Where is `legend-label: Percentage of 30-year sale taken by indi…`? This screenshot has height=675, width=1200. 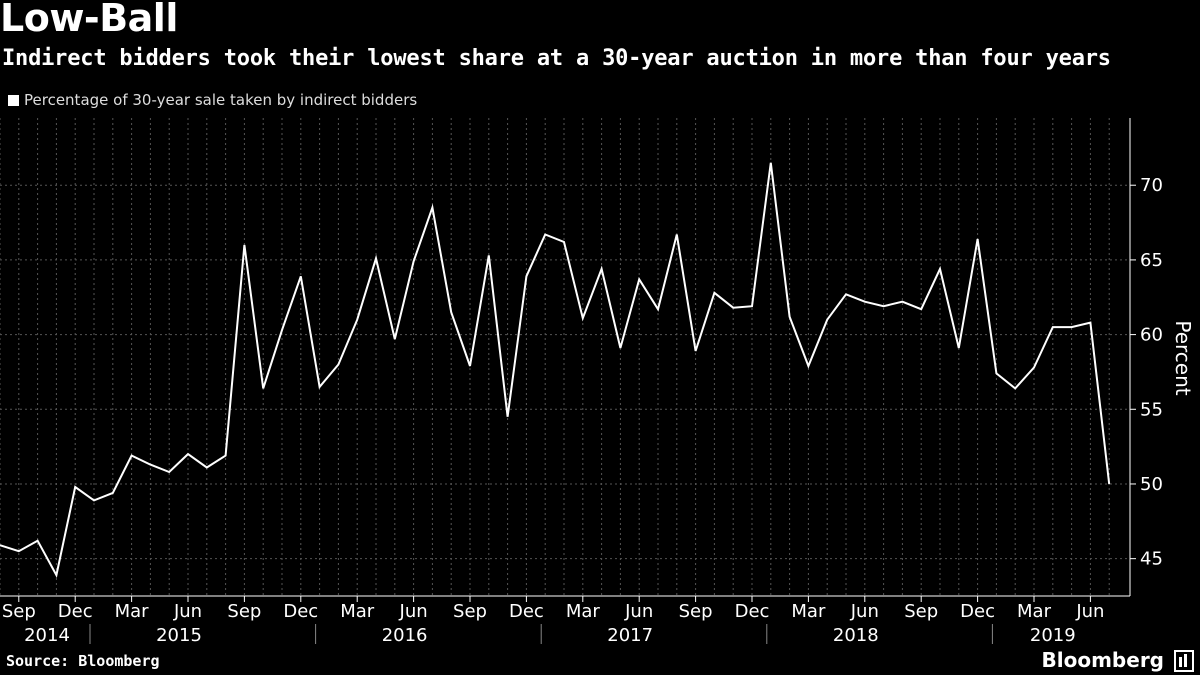
legend-label: Percentage of 30-year sale taken by indi… is located at coordinates (221, 100).